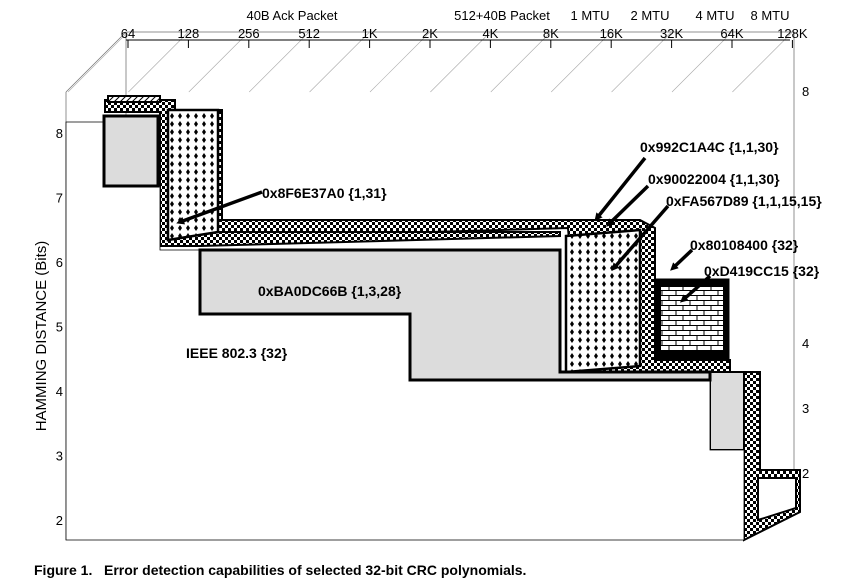  Describe the element at coordinates (744, 245) in the screenshot. I see `label-0x80108400: 0x80108400 {32}` at that location.